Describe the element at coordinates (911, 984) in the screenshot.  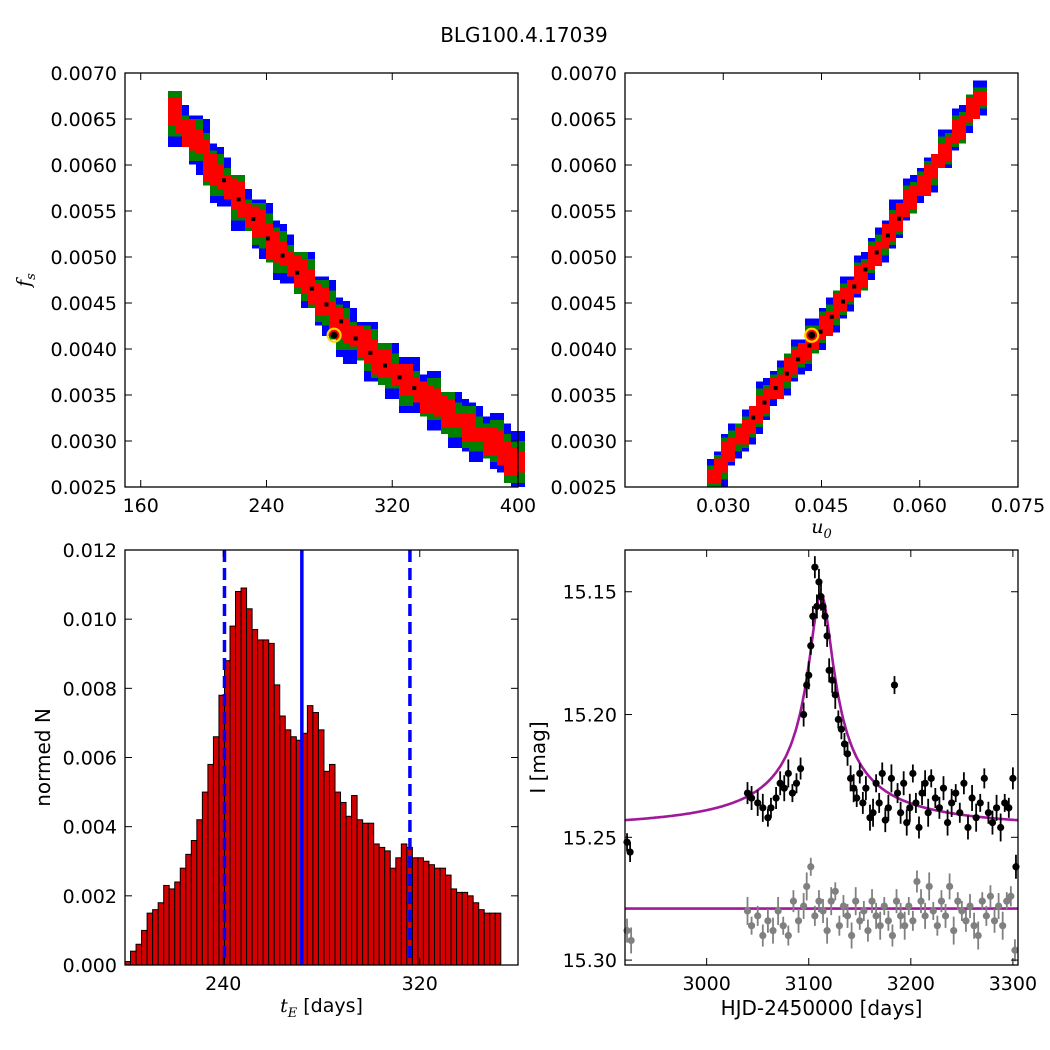
I see `x-tick-label: 3200` at that location.